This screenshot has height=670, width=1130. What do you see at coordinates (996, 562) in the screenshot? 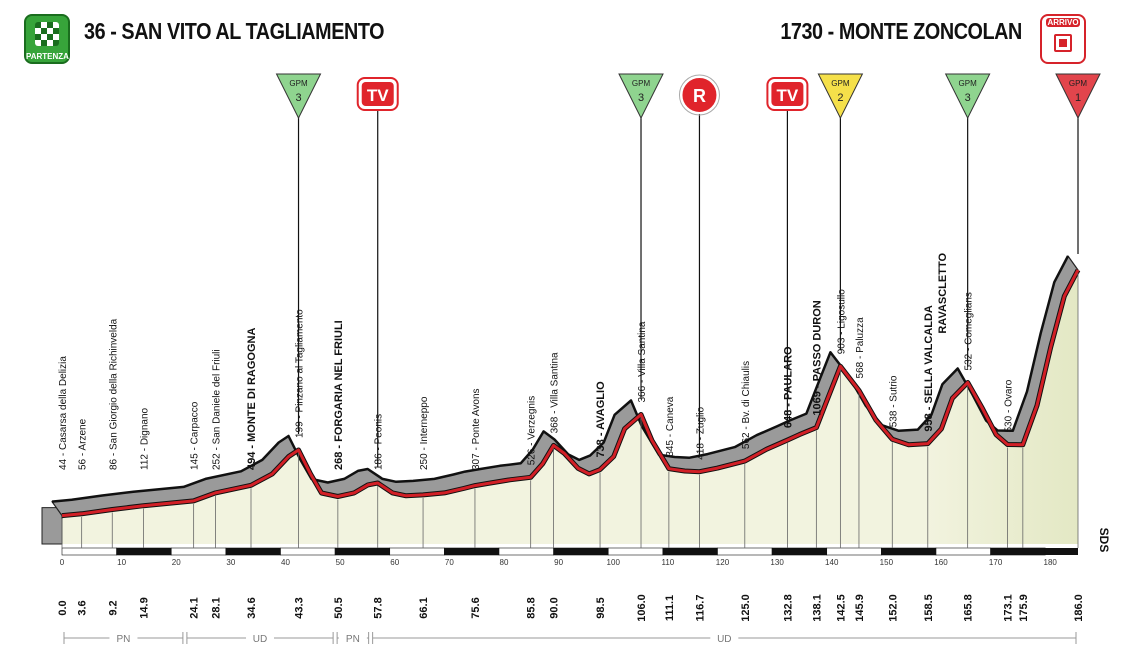
I see `axis-tick-label: 170` at bounding box center [996, 562].